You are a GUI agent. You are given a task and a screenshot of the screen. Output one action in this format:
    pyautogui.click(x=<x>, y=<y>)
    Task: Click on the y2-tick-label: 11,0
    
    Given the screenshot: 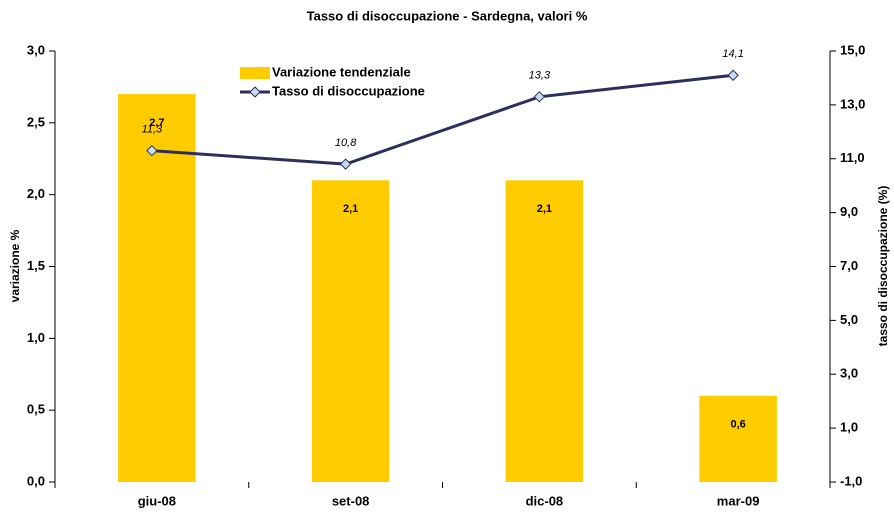 What is the action you would take?
    pyautogui.click(x=852, y=157)
    